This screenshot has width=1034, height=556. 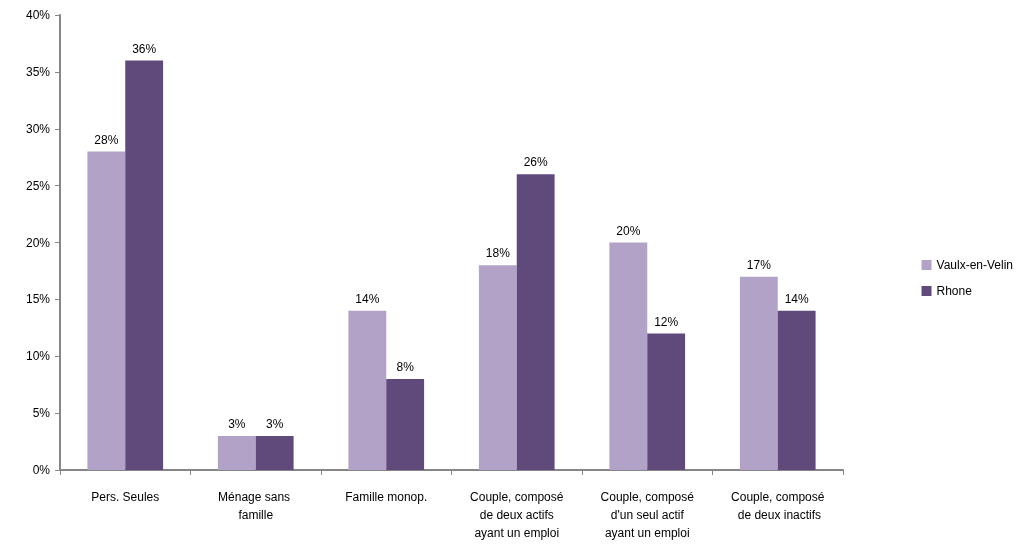 What do you see at coordinates (106, 139) in the screenshot?
I see `data-label: 28%` at bounding box center [106, 139].